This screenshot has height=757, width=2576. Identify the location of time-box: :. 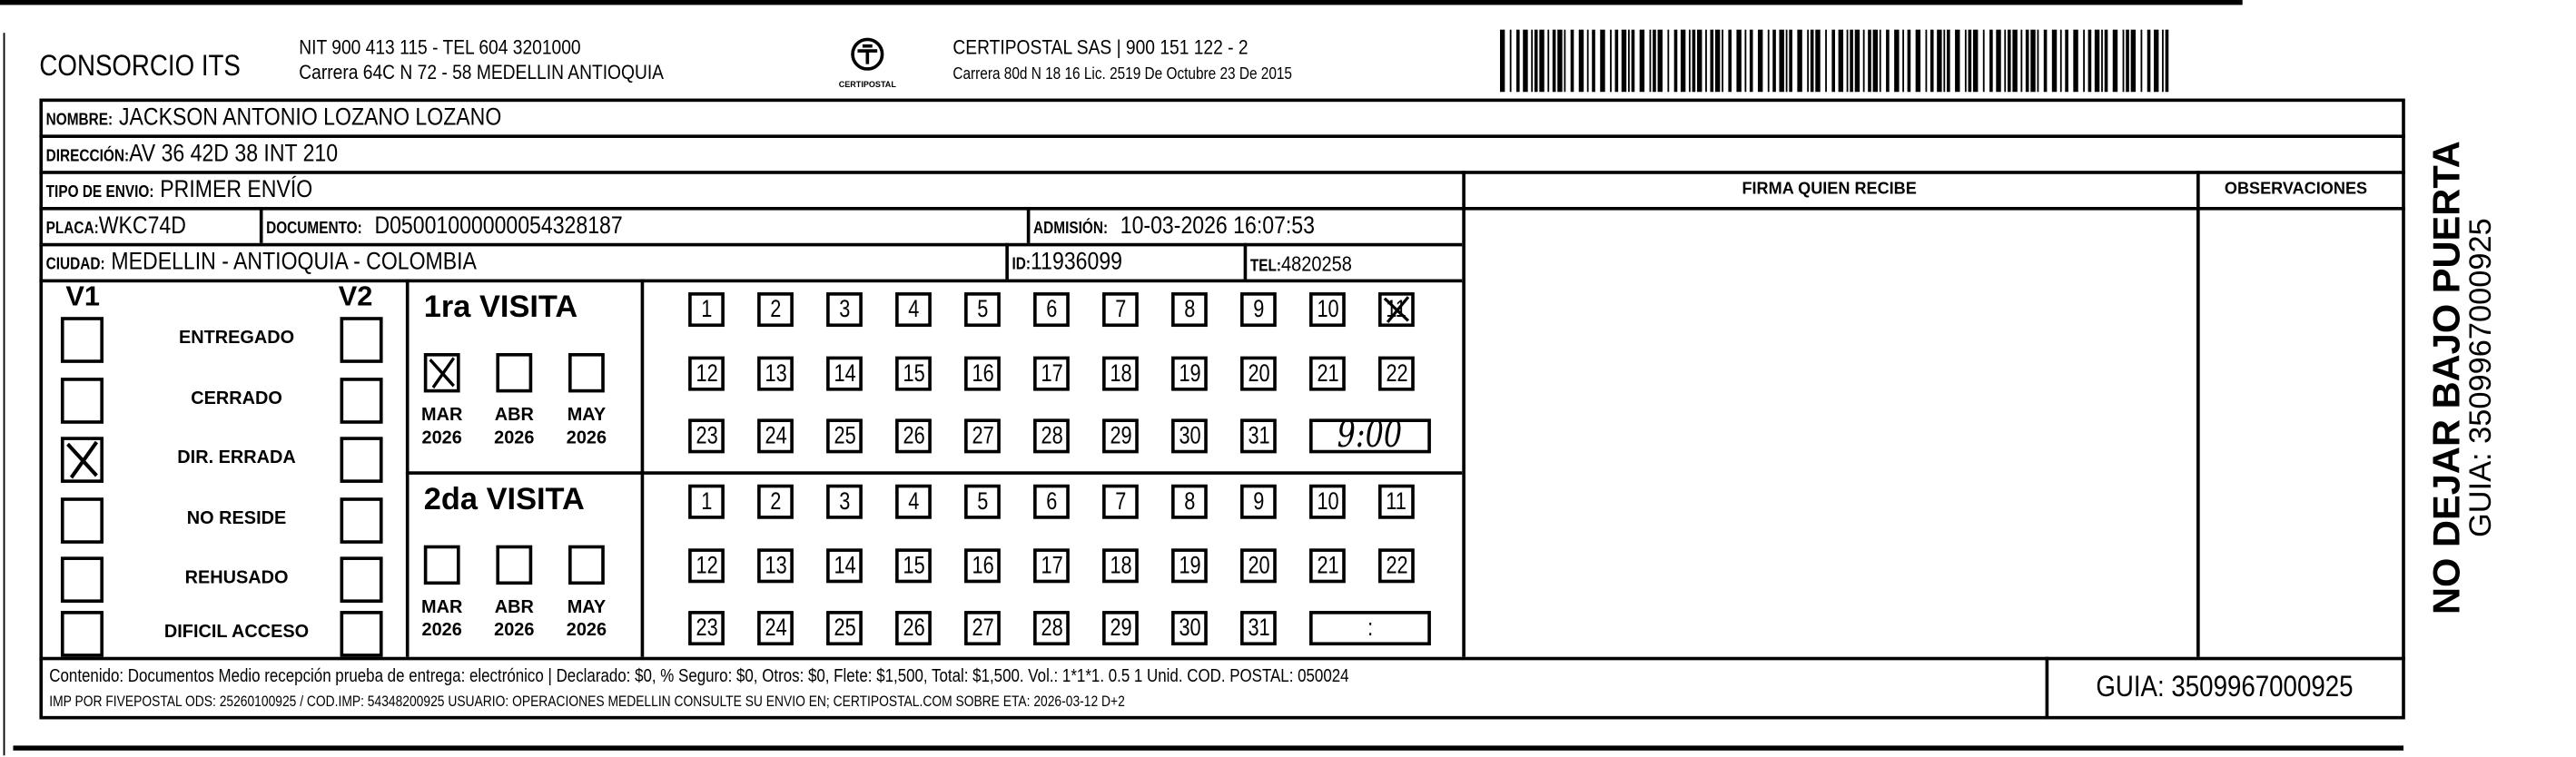
(1370, 628).